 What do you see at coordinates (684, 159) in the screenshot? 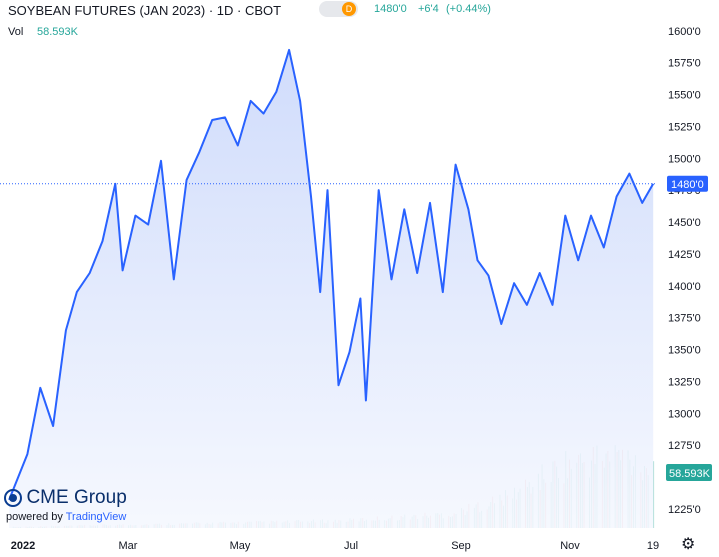
I see `y-tick-label: 1500'0` at bounding box center [684, 159].